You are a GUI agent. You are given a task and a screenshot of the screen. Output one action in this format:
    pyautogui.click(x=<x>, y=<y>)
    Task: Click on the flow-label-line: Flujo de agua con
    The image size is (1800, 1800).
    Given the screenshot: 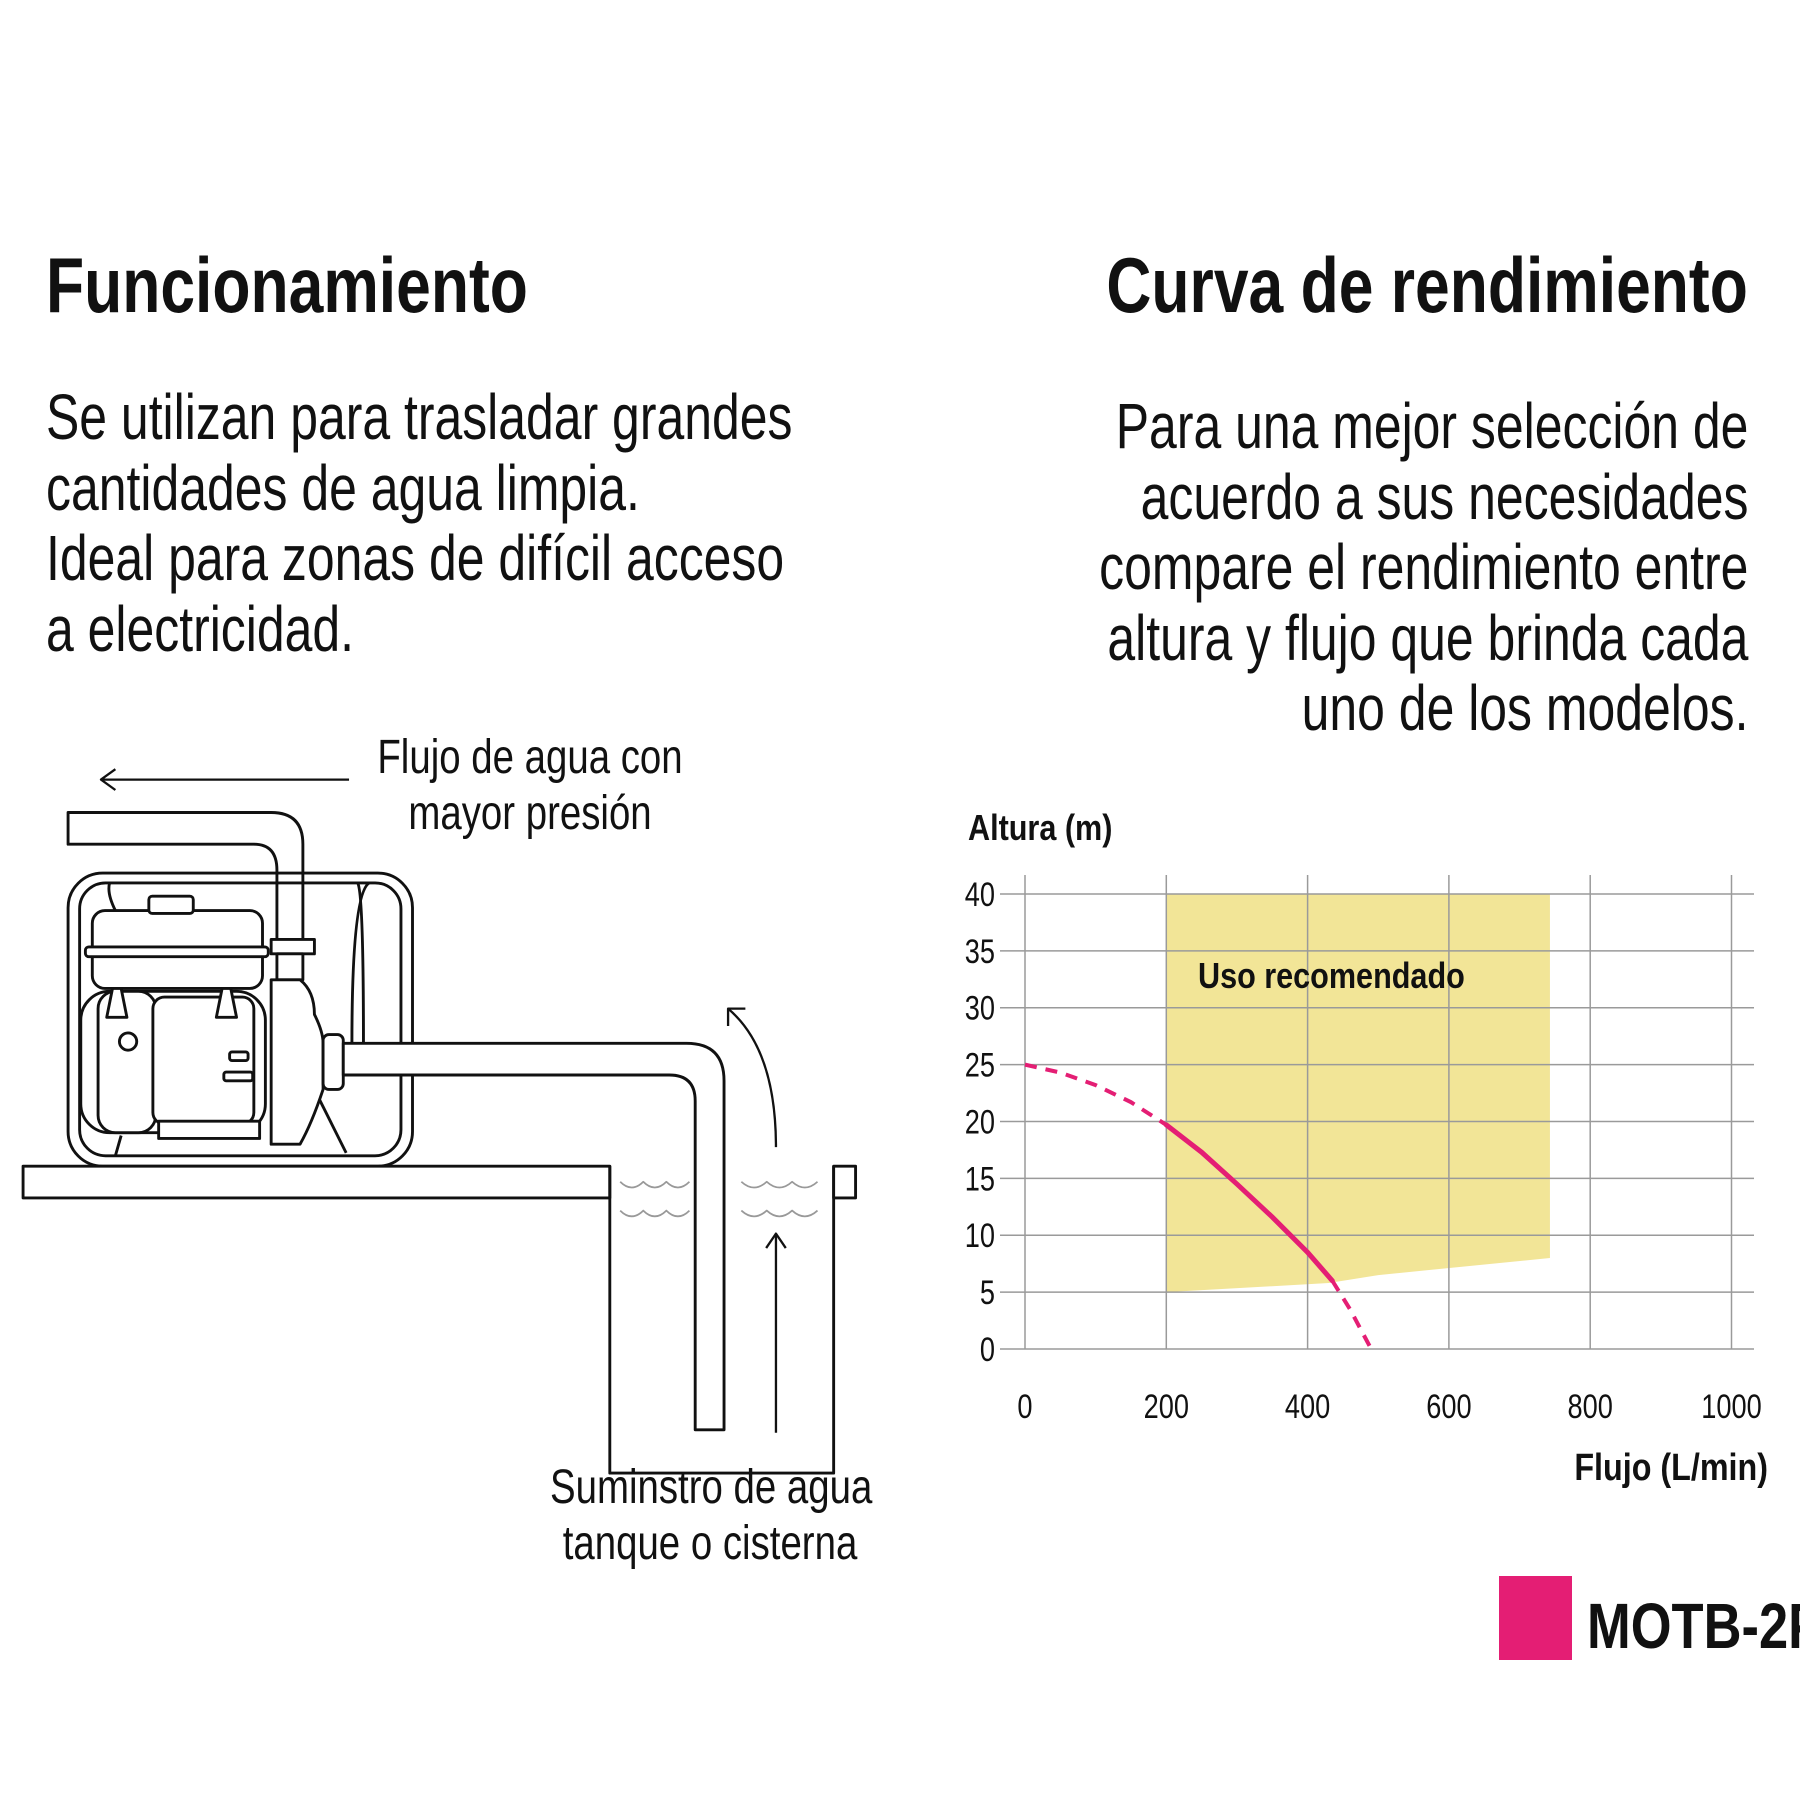 What is the action you would take?
    pyautogui.click(x=530, y=757)
    